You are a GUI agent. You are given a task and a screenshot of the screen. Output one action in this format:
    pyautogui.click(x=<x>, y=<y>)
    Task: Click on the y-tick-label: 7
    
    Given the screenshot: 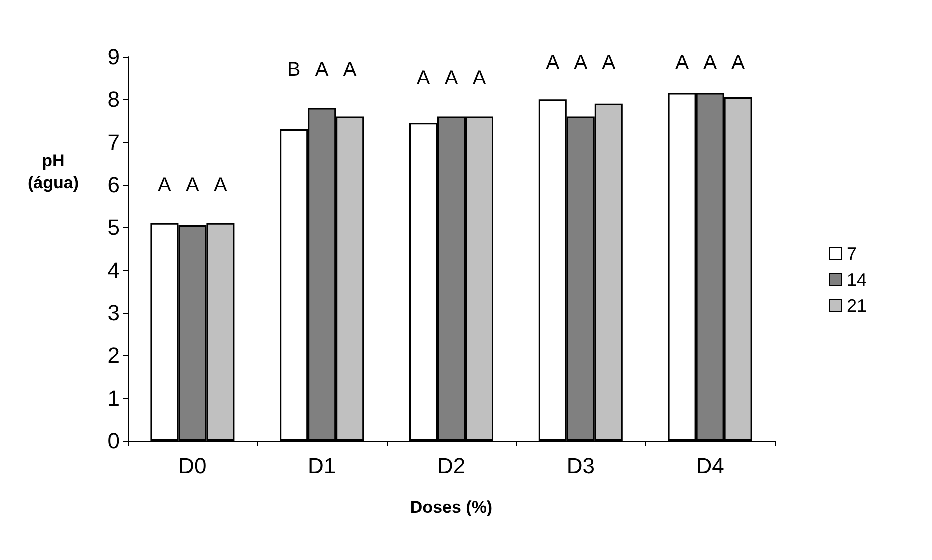 What is the action you would take?
    pyautogui.click(x=114, y=142)
    